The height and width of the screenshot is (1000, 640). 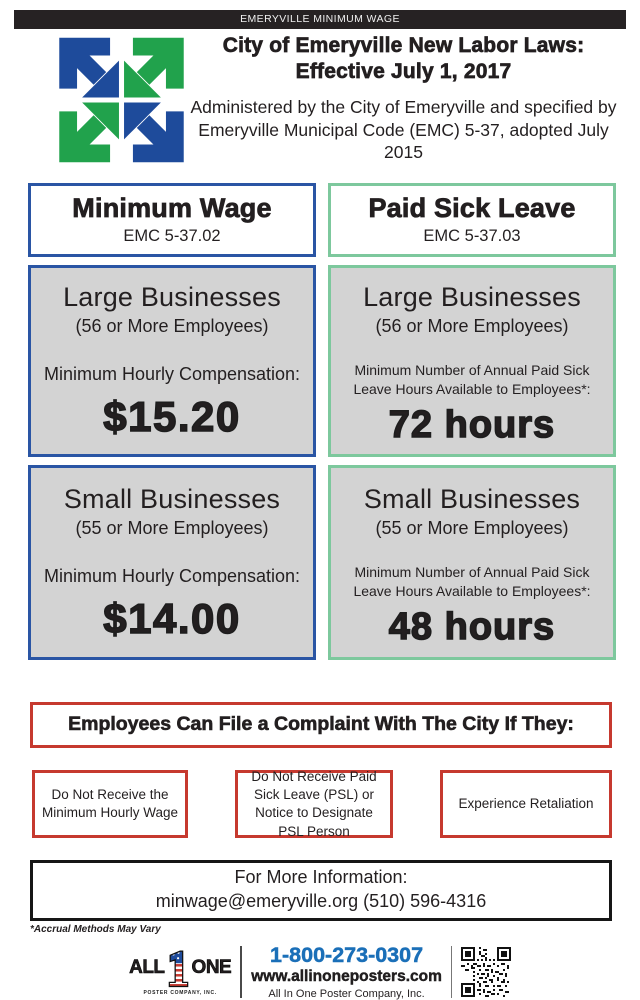 I want to click on flag-numeral-one-icon, so click(x=178, y=968).